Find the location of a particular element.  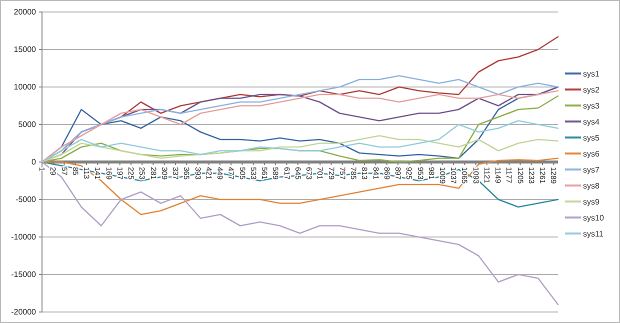

legend-label: sys5 is located at coordinates (591, 137).